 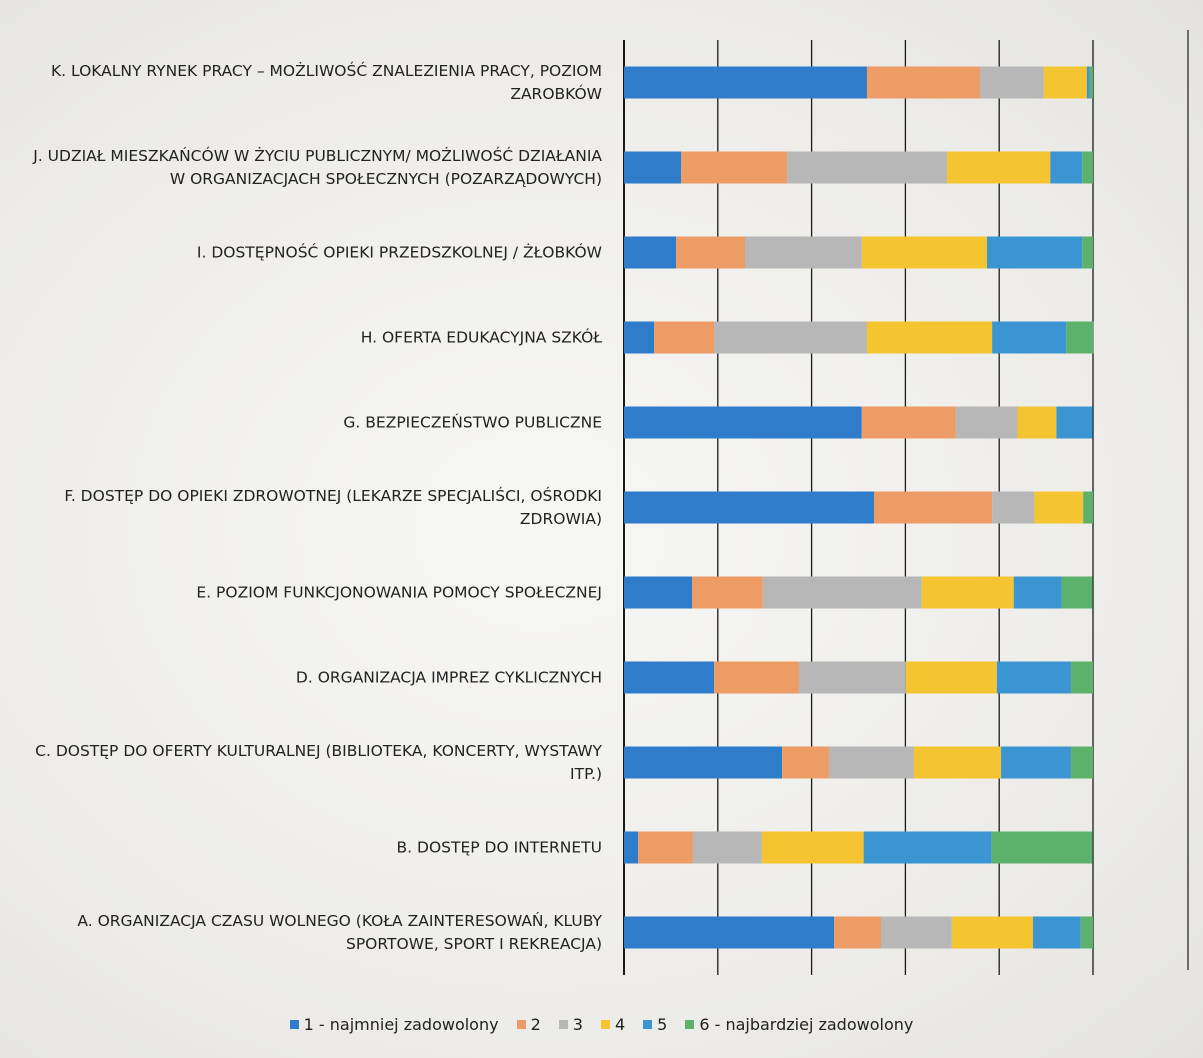 I want to click on legend-label: 1 - najmniej zadowolony, so click(x=401, y=1024).